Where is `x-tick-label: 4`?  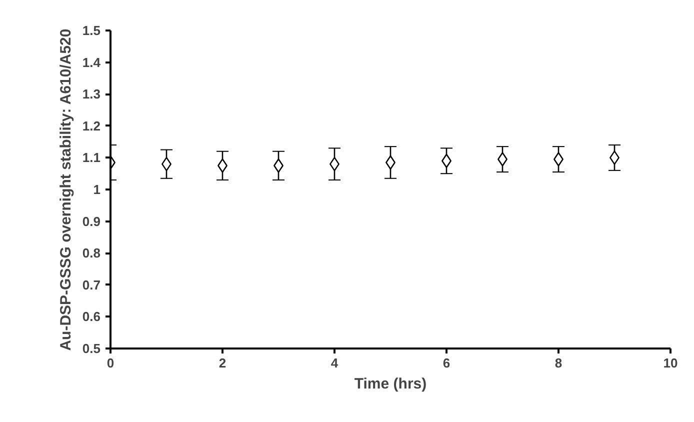 x-tick-label: 4 is located at coordinates (334, 363).